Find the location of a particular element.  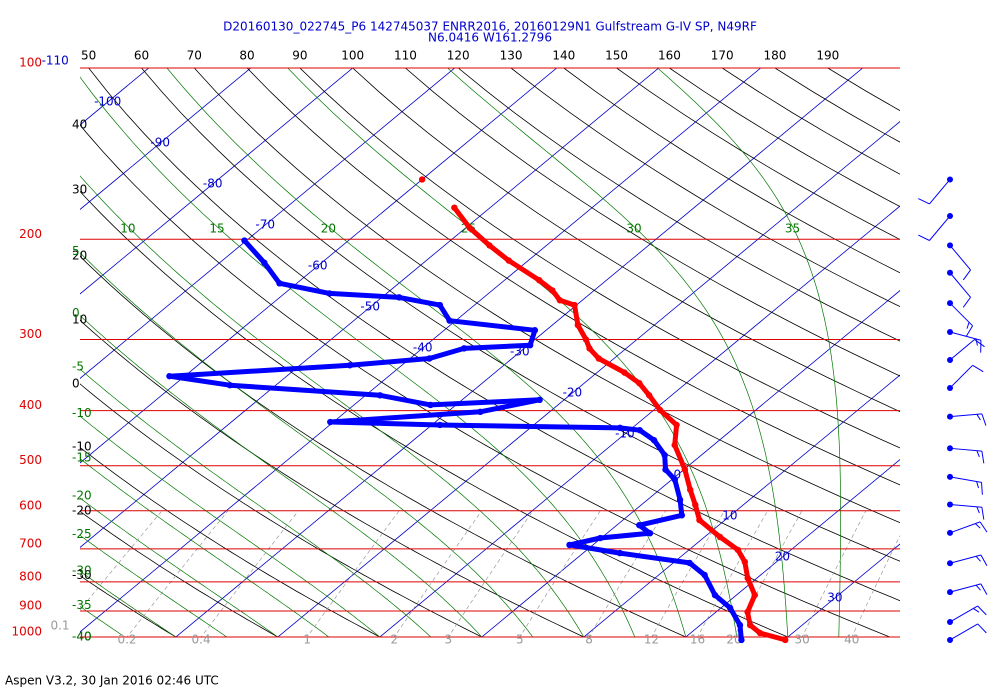

dry-adiabat-label: 20 is located at coordinates (79, 256).